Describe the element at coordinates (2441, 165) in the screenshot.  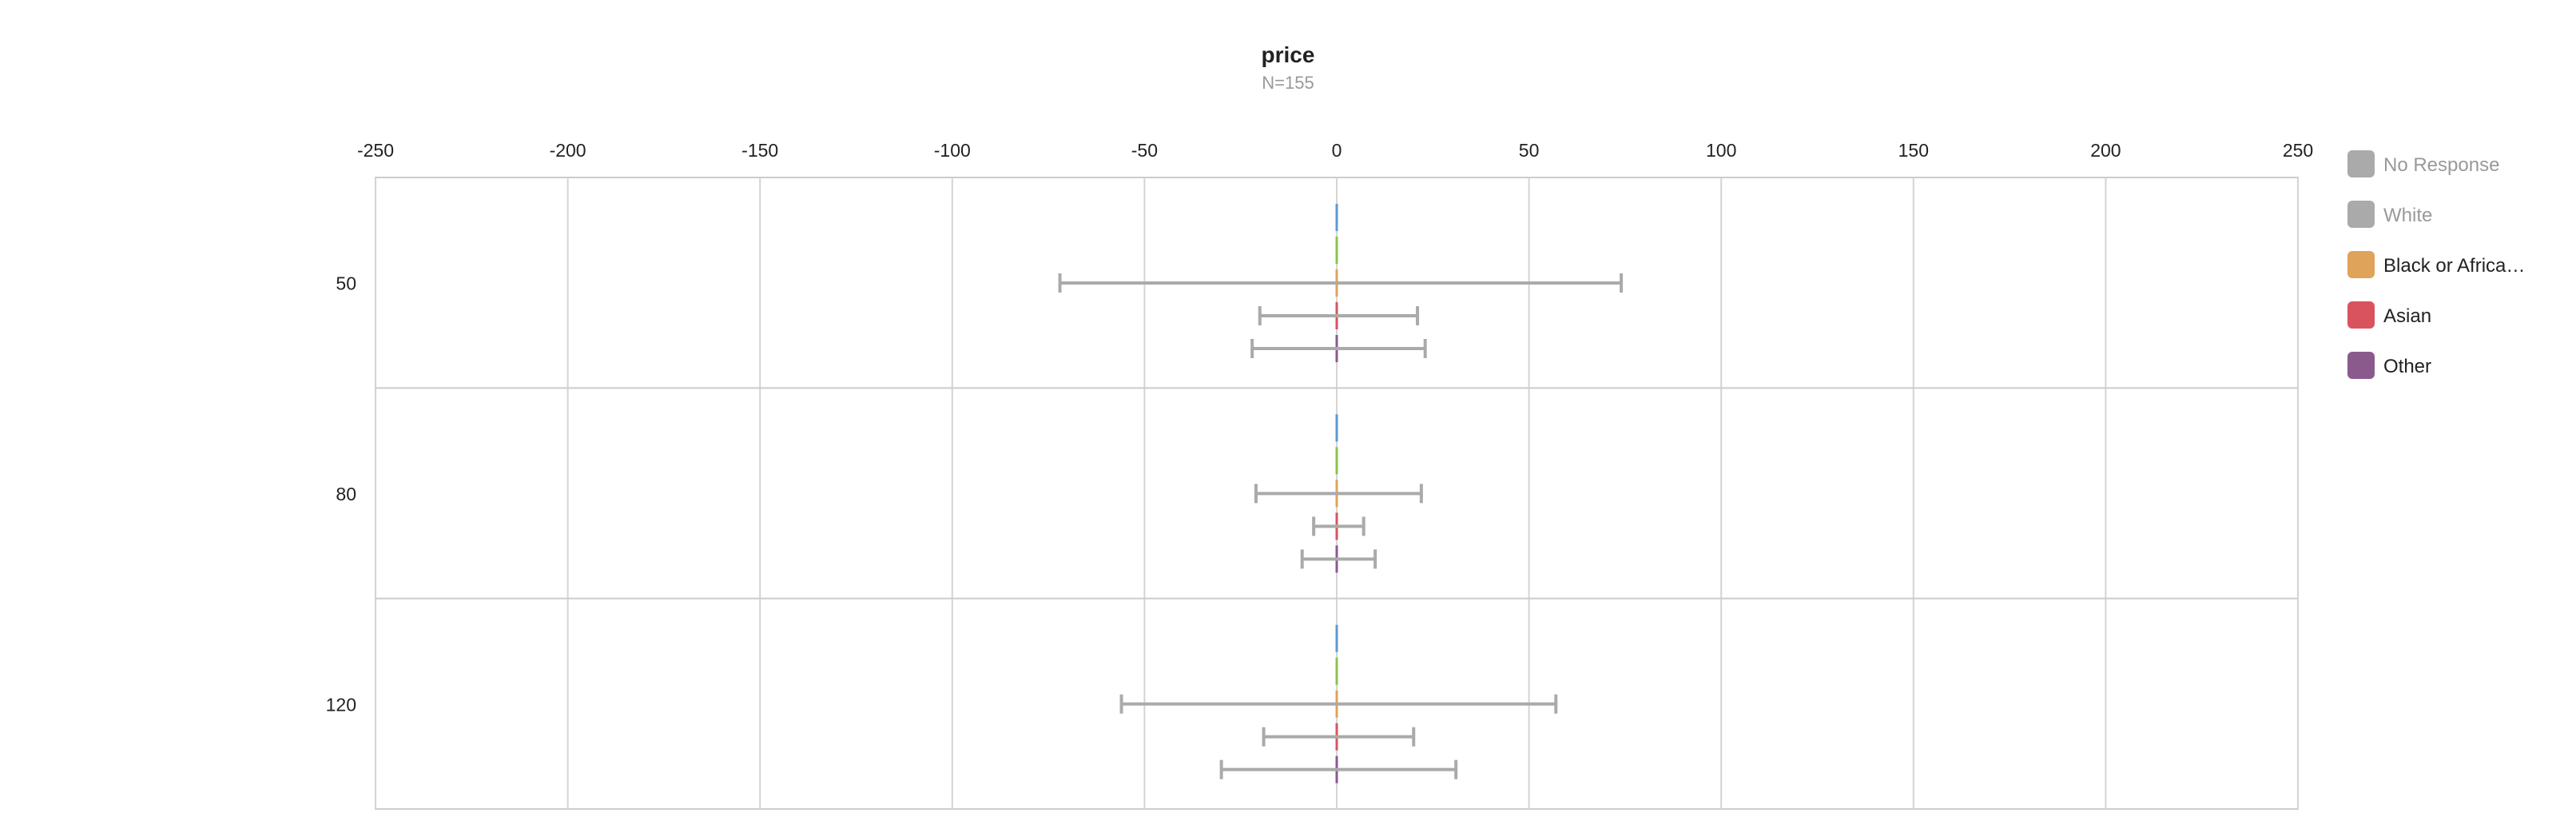
I see `legend-label: No Response` at that location.